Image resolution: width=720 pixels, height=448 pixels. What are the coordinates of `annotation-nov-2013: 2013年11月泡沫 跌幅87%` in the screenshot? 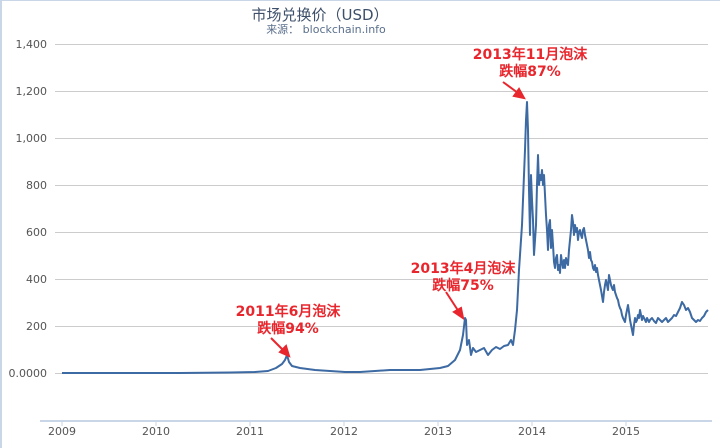 It's located at (530, 64).